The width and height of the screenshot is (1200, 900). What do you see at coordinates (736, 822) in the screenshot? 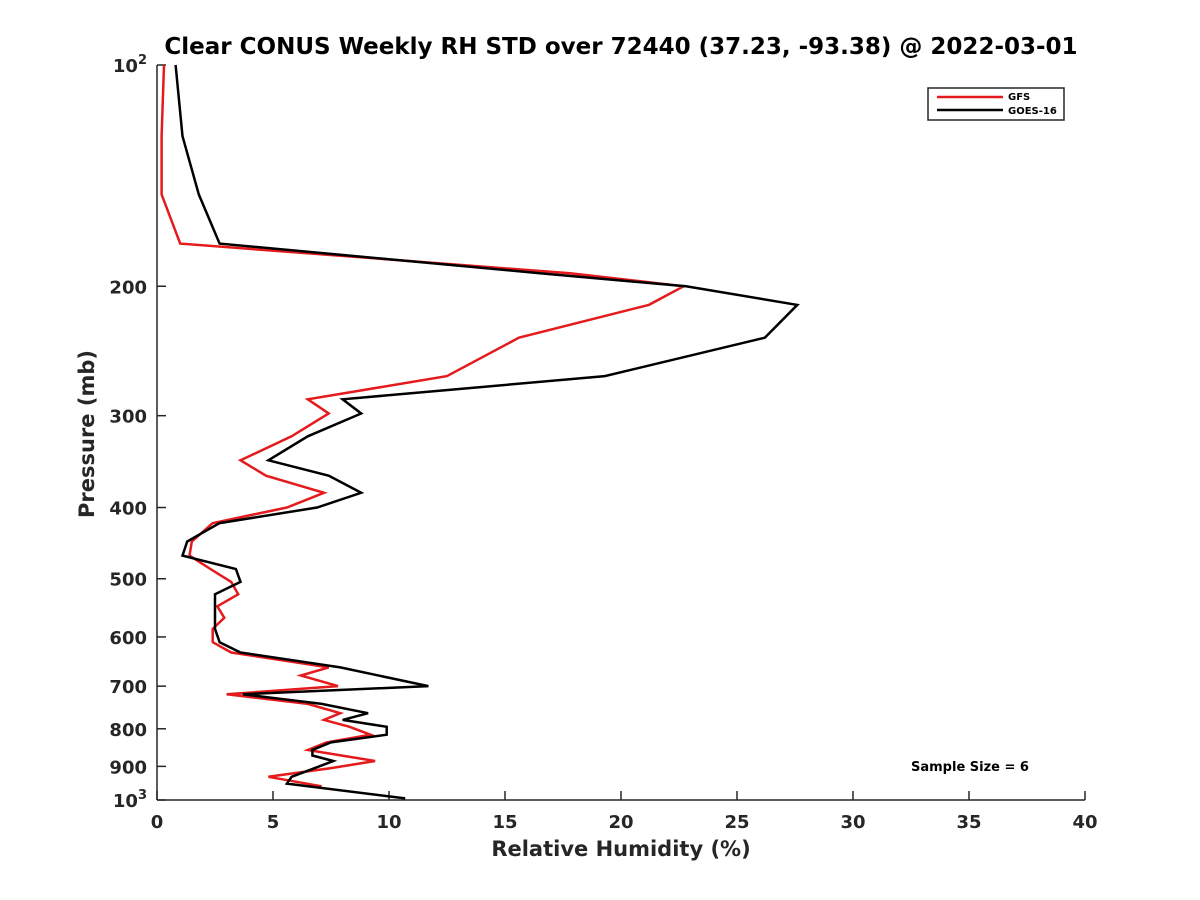
I see `x-tick-label: 25` at bounding box center [736, 822].